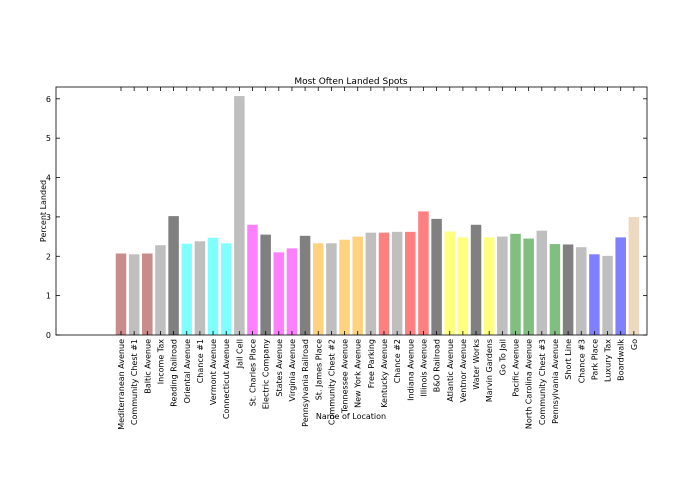 This screenshot has width=695, height=494. What do you see at coordinates (621, 360) in the screenshot?
I see `x-tick-label: Boardwalk` at bounding box center [621, 360].